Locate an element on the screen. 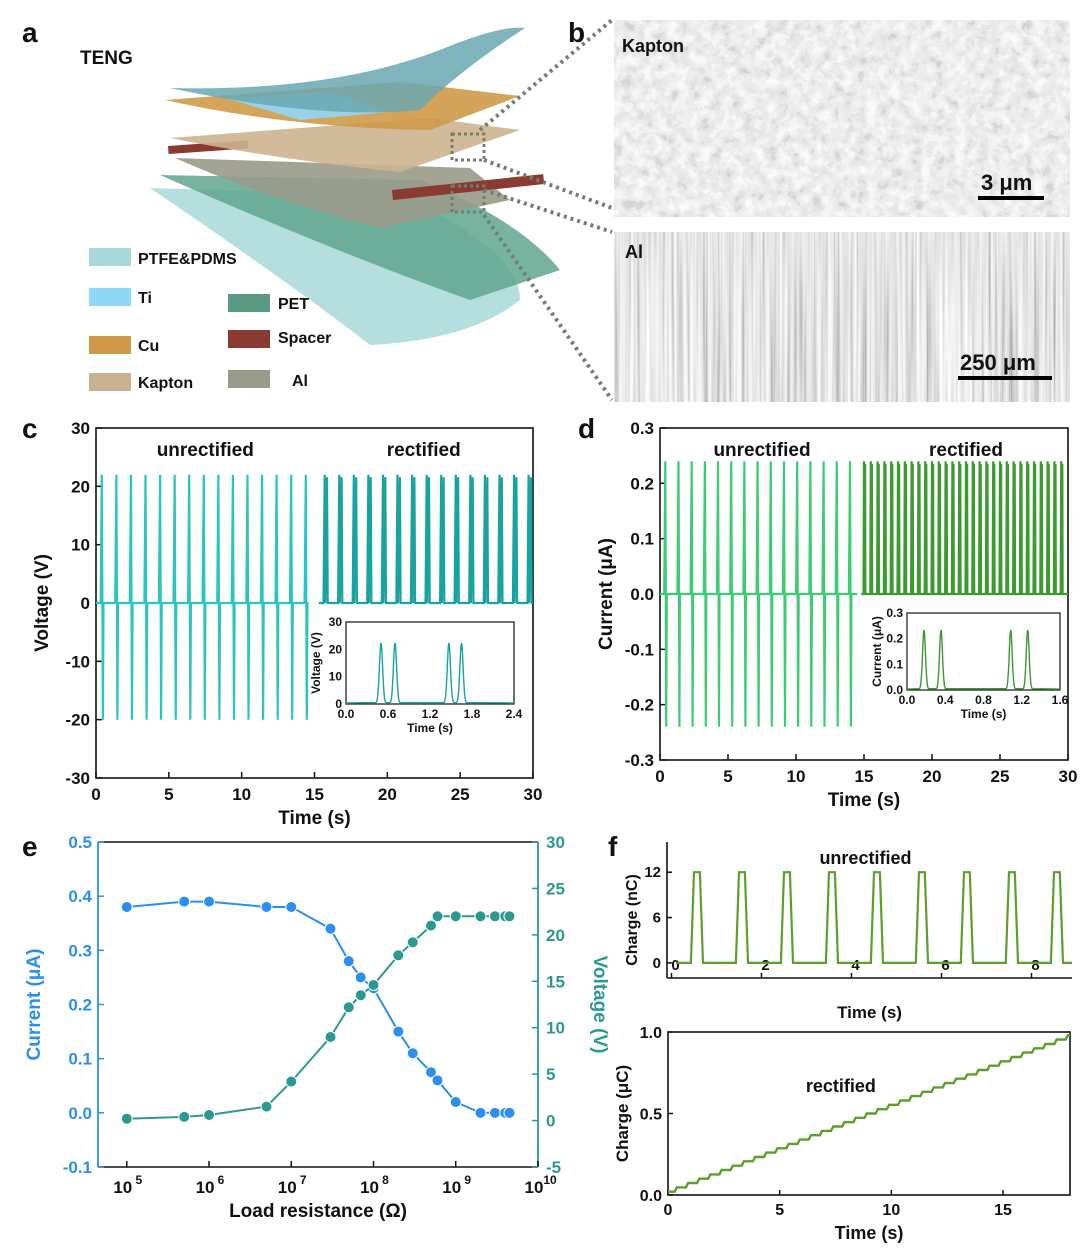  panel-letter-e: e is located at coordinates (30, 846).